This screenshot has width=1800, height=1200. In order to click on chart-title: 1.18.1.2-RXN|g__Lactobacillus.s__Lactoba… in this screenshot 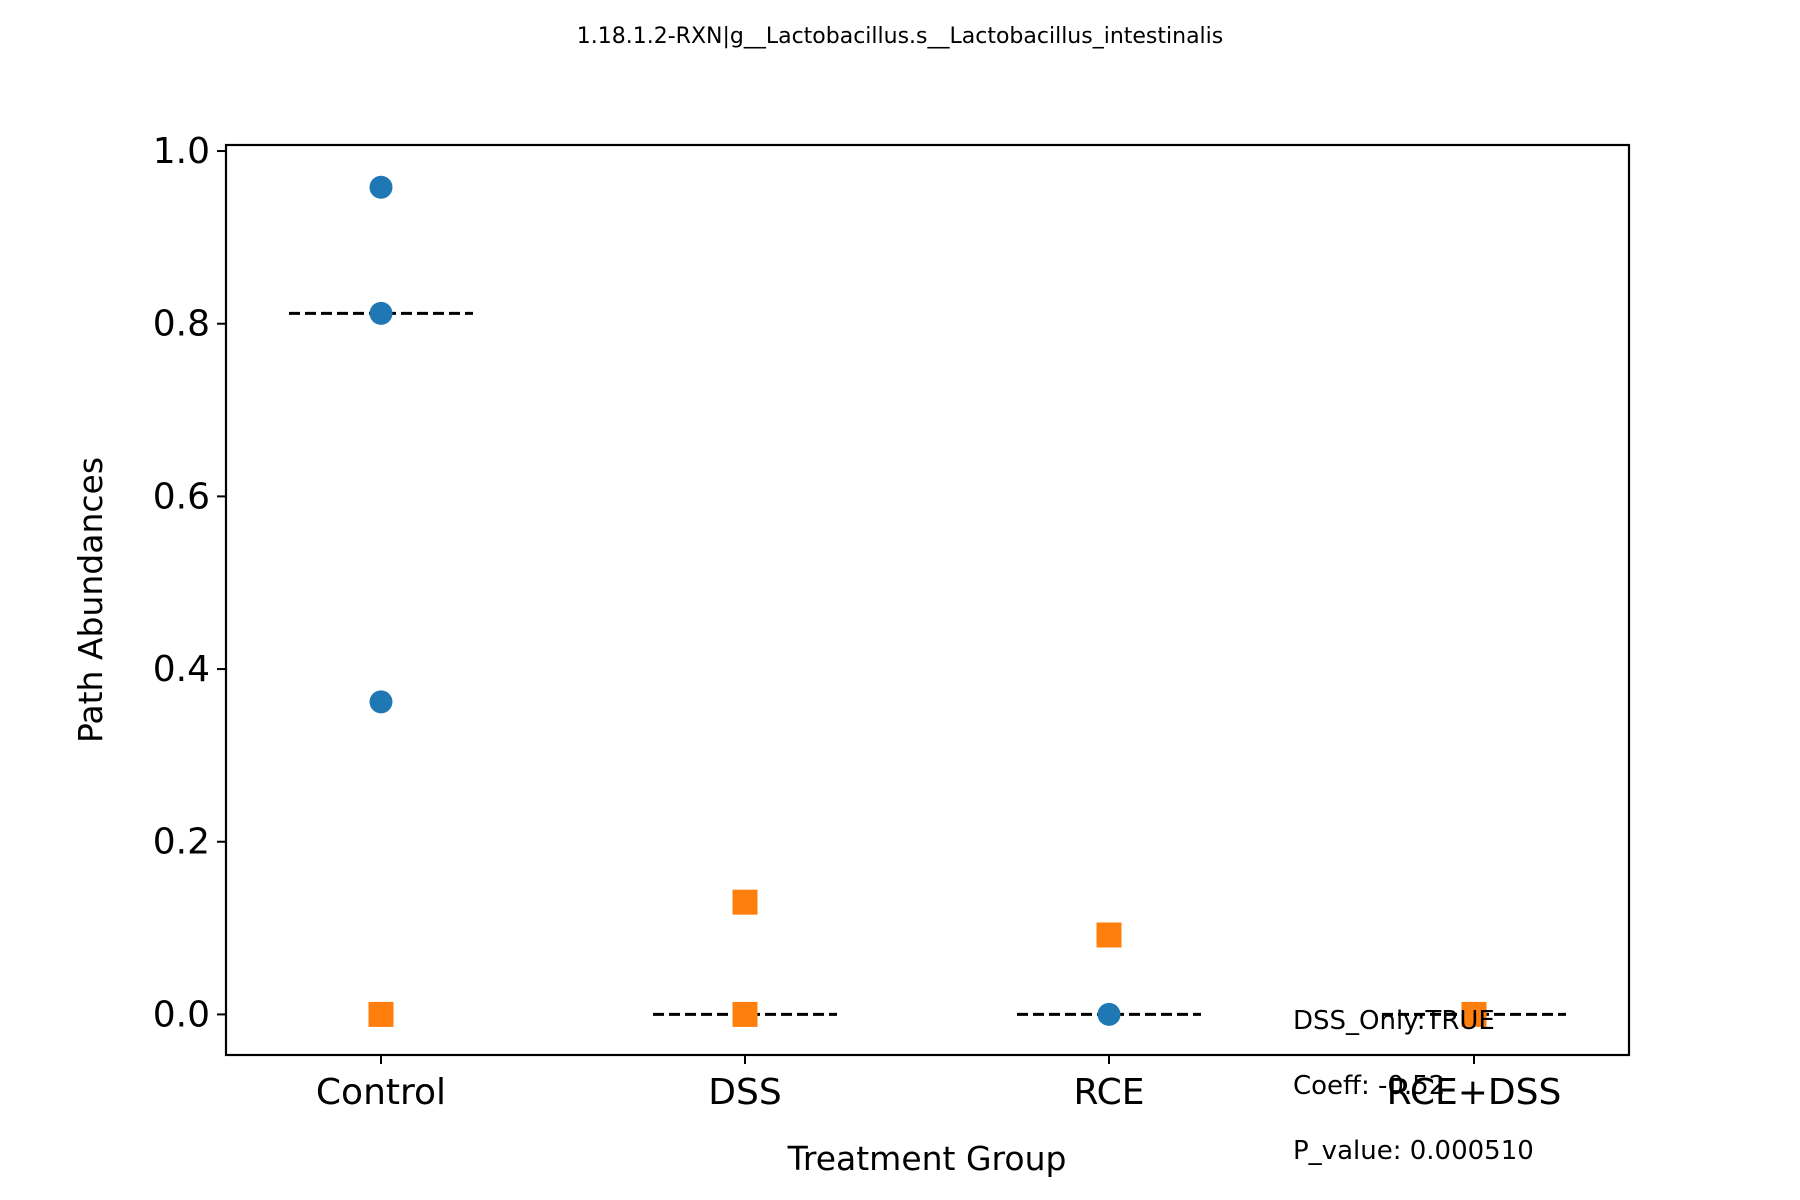, I will do `click(900, 36)`.